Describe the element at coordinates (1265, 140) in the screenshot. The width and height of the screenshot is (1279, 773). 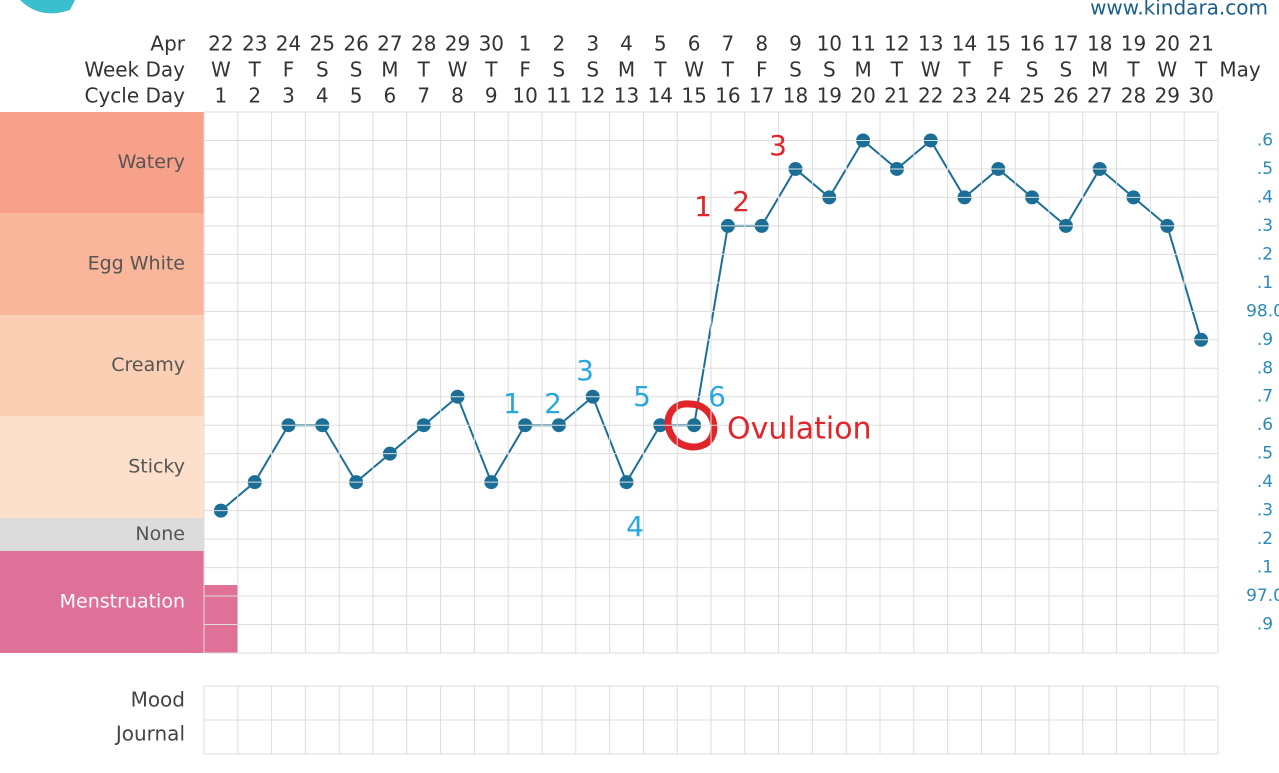
I see `y-tick-label: .6` at that location.